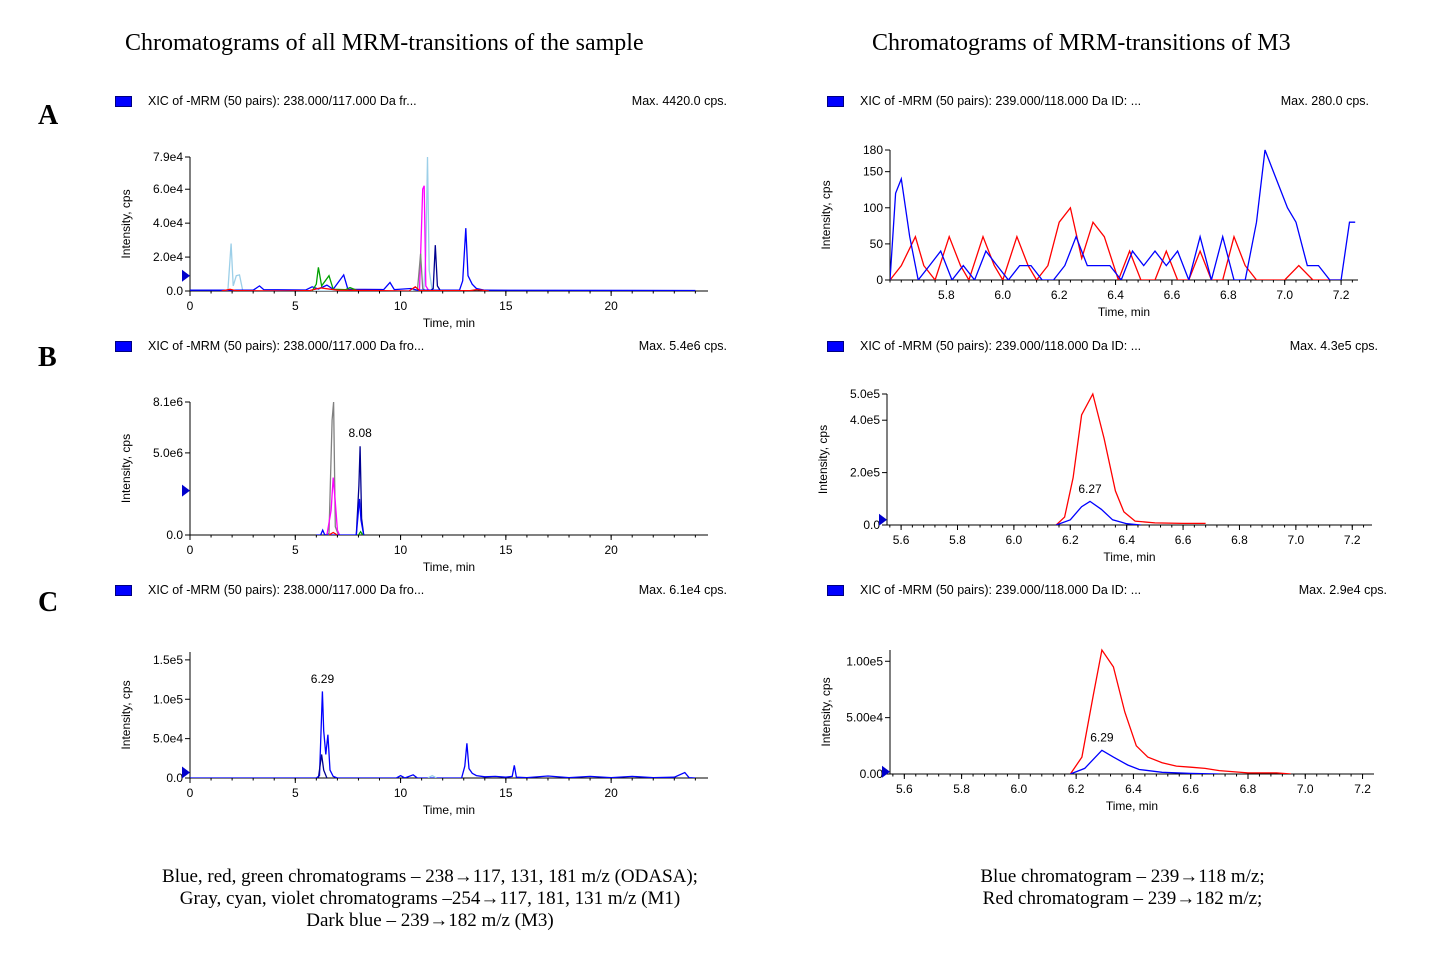 The image size is (1431, 955). What do you see at coordinates (864, 718) in the screenshot?
I see `y-tick-label: 5.00e4` at bounding box center [864, 718].